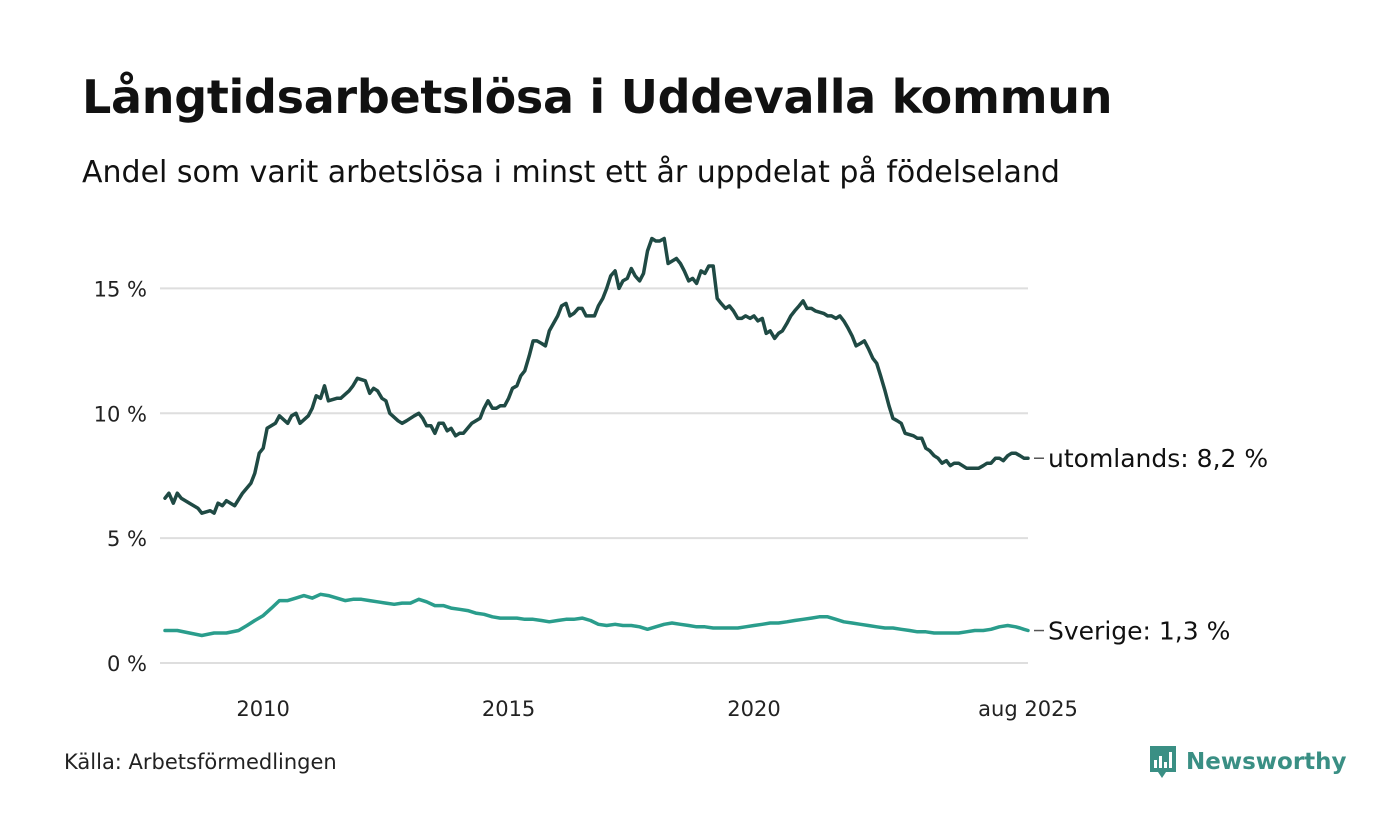  I want to click on series-line-sverige, so click(596, 615).